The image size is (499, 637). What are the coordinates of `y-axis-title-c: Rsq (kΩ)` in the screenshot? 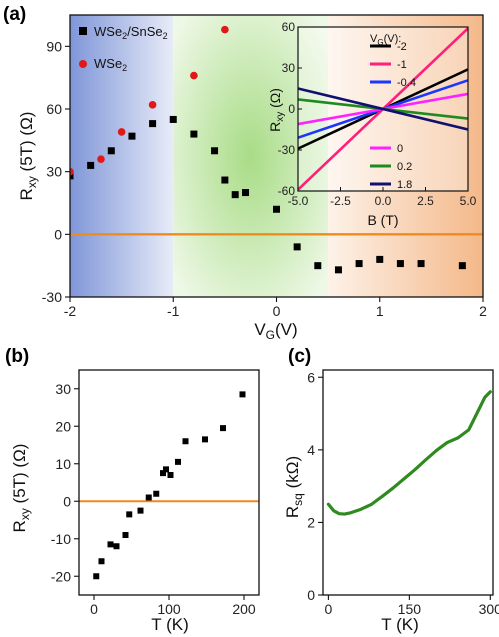 It's located at (294, 487).